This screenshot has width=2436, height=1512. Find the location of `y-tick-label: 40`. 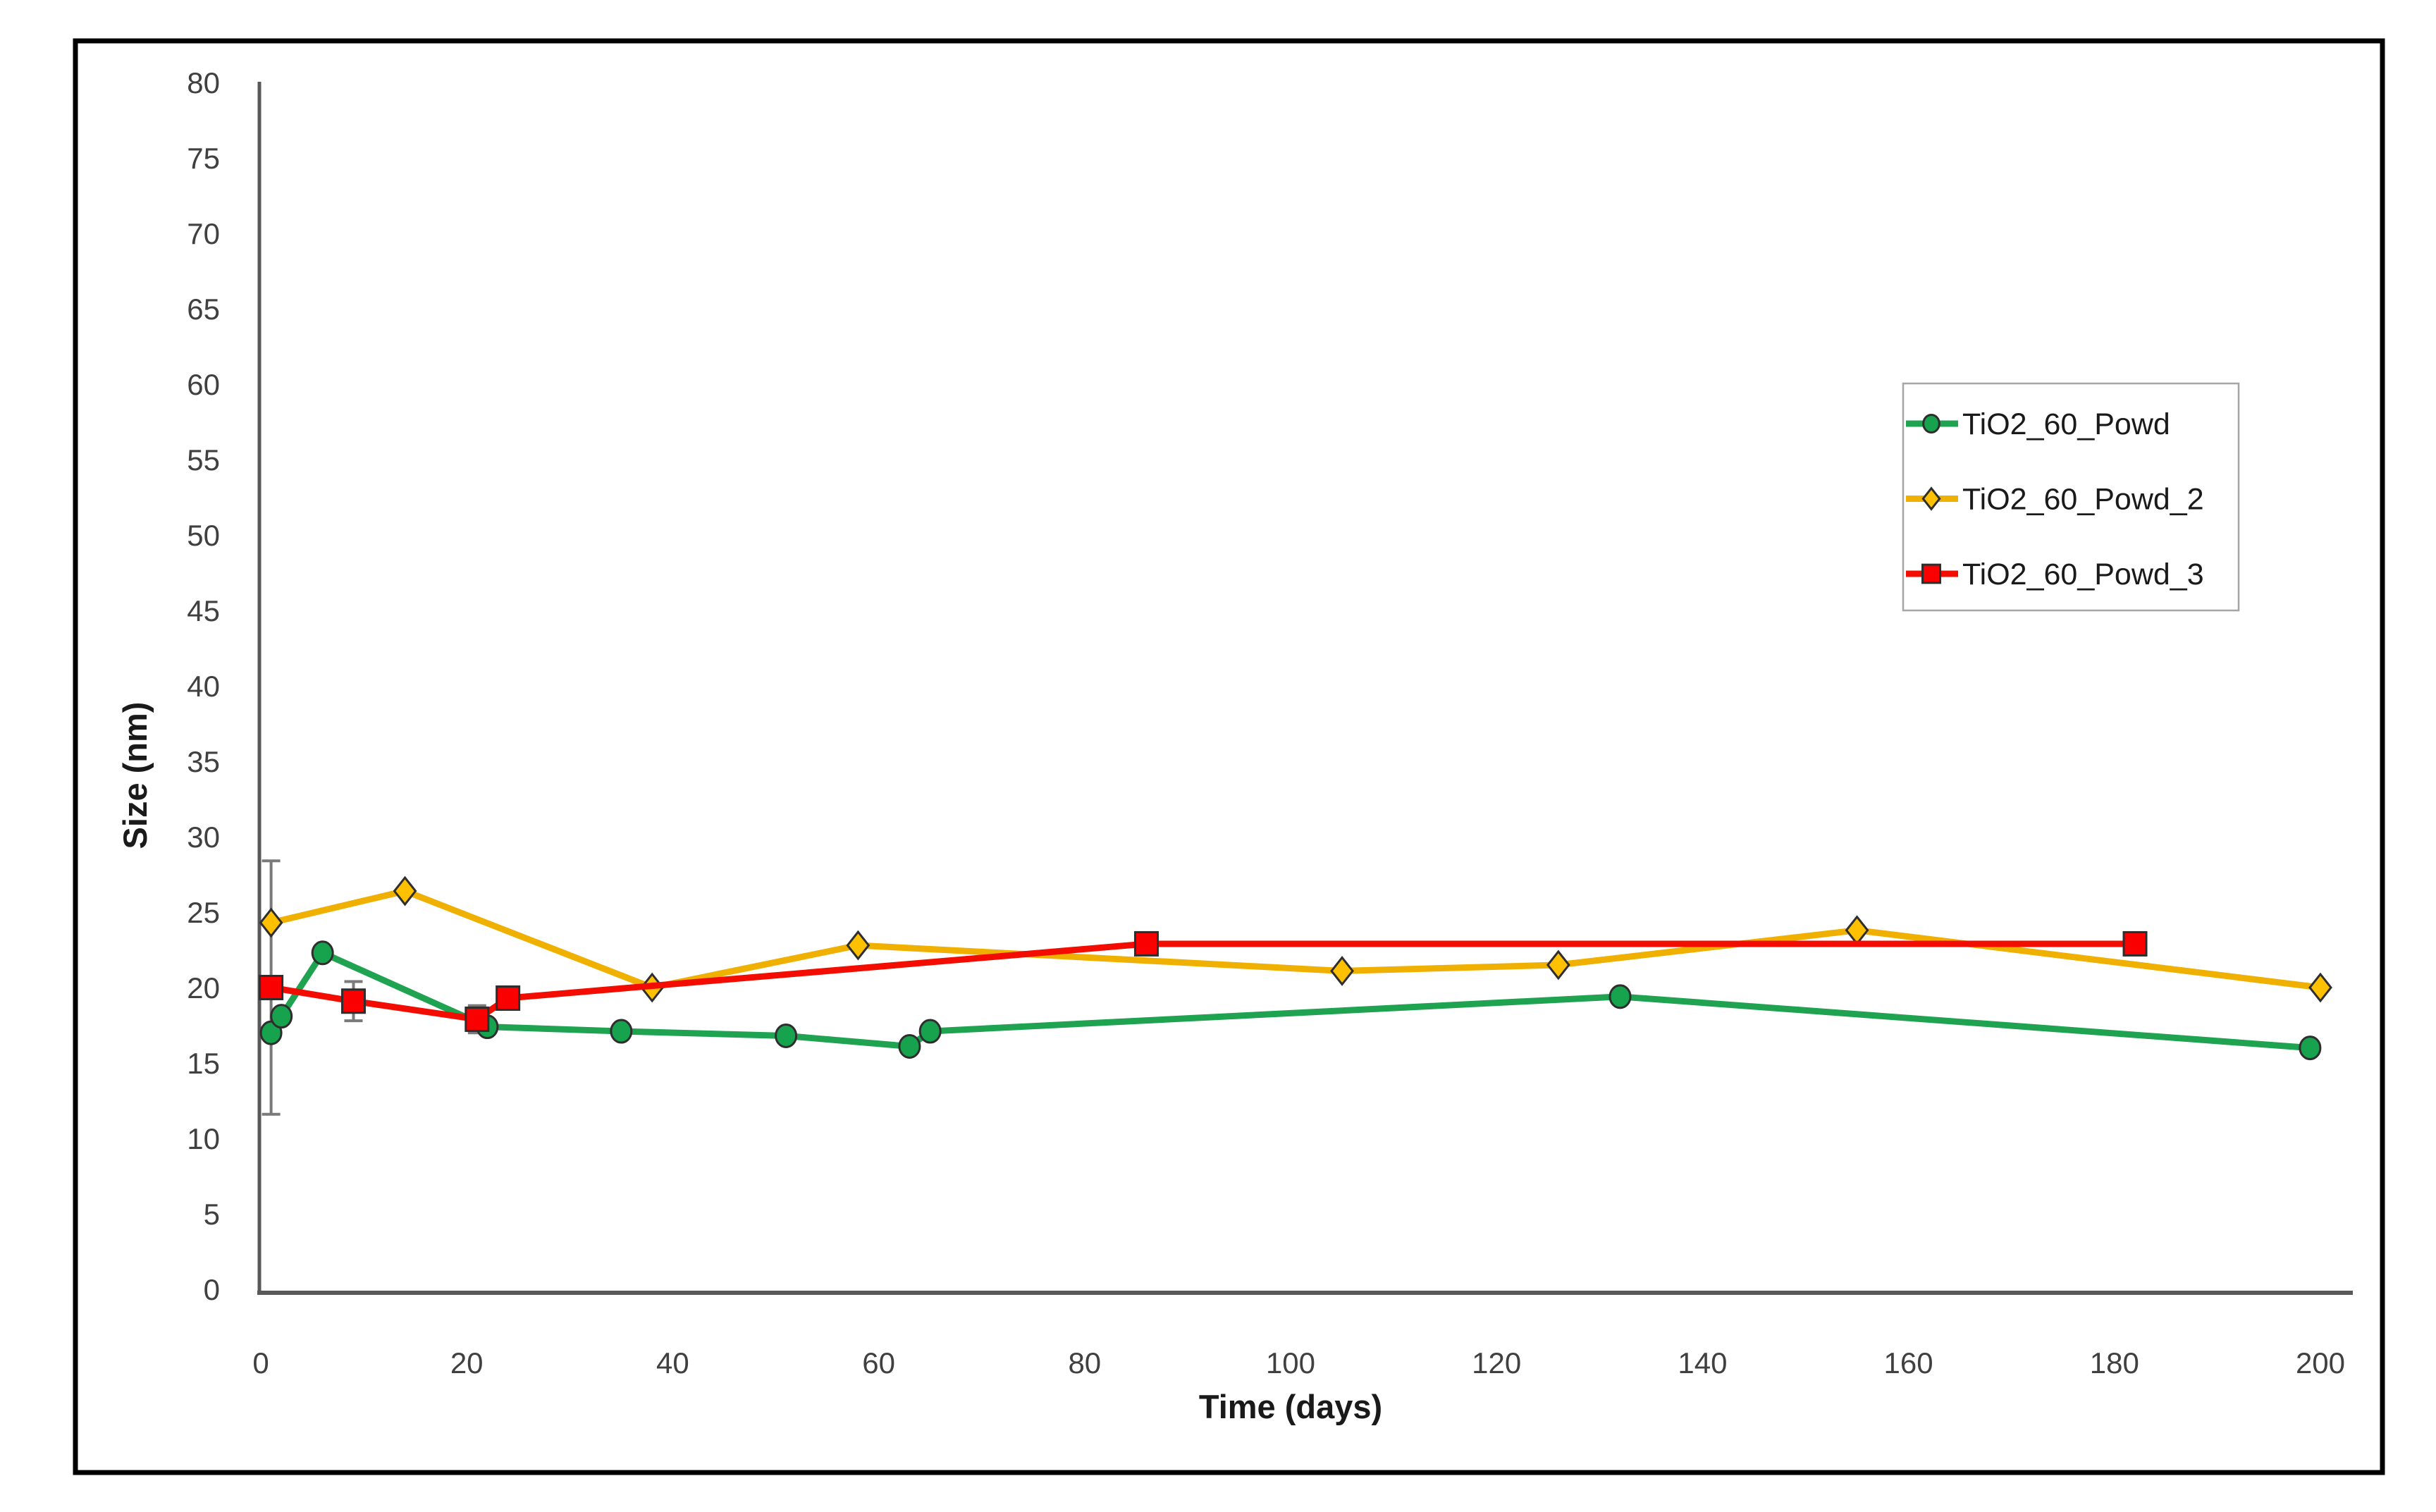

y-tick-label: 40 is located at coordinates (204, 686).